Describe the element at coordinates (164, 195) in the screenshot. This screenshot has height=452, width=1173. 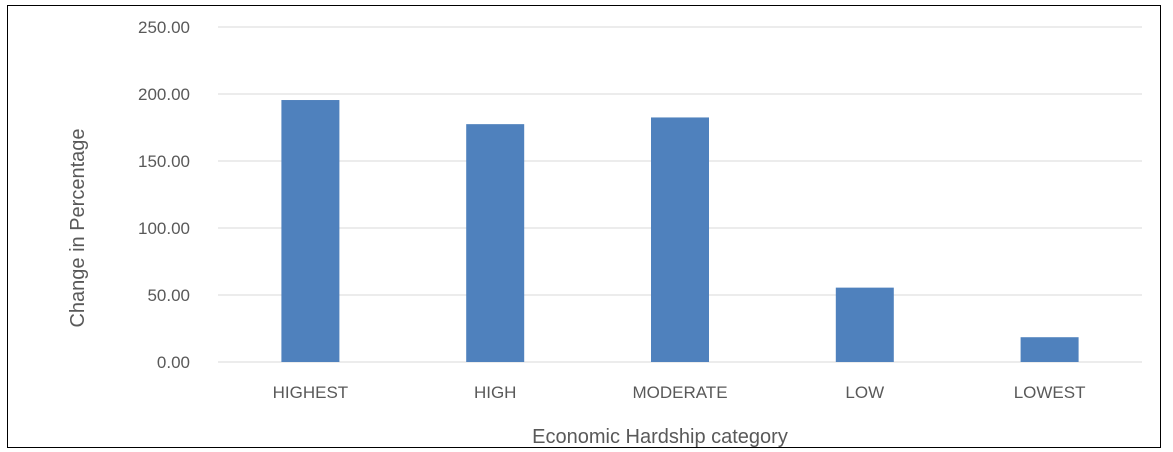
I see `y-tick-labels: 0.00 50.00 100.00 150.00 200.00 250.00` at that location.